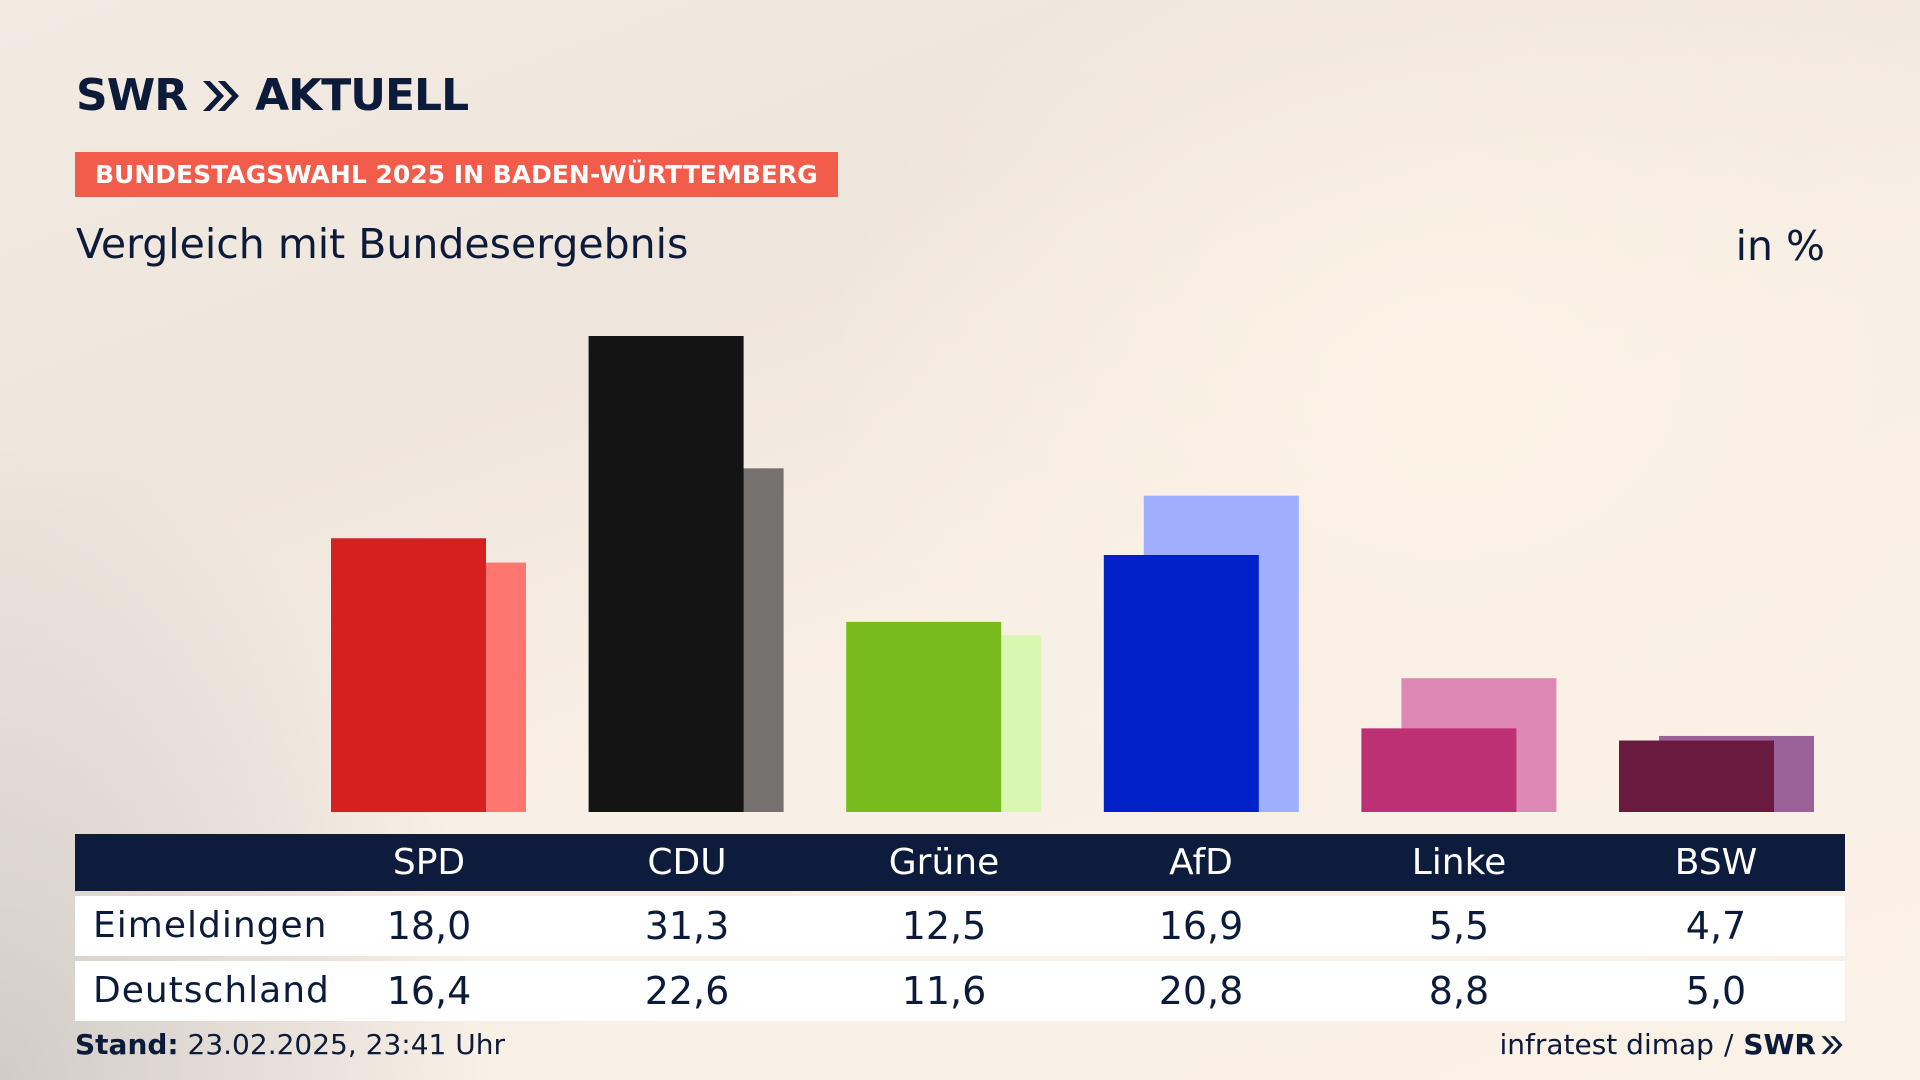 This screenshot has height=1080, width=1920. What do you see at coordinates (1606, 1044) in the screenshot?
I see `source-text: infratest dimap` at bounding box center [1606, 1044].